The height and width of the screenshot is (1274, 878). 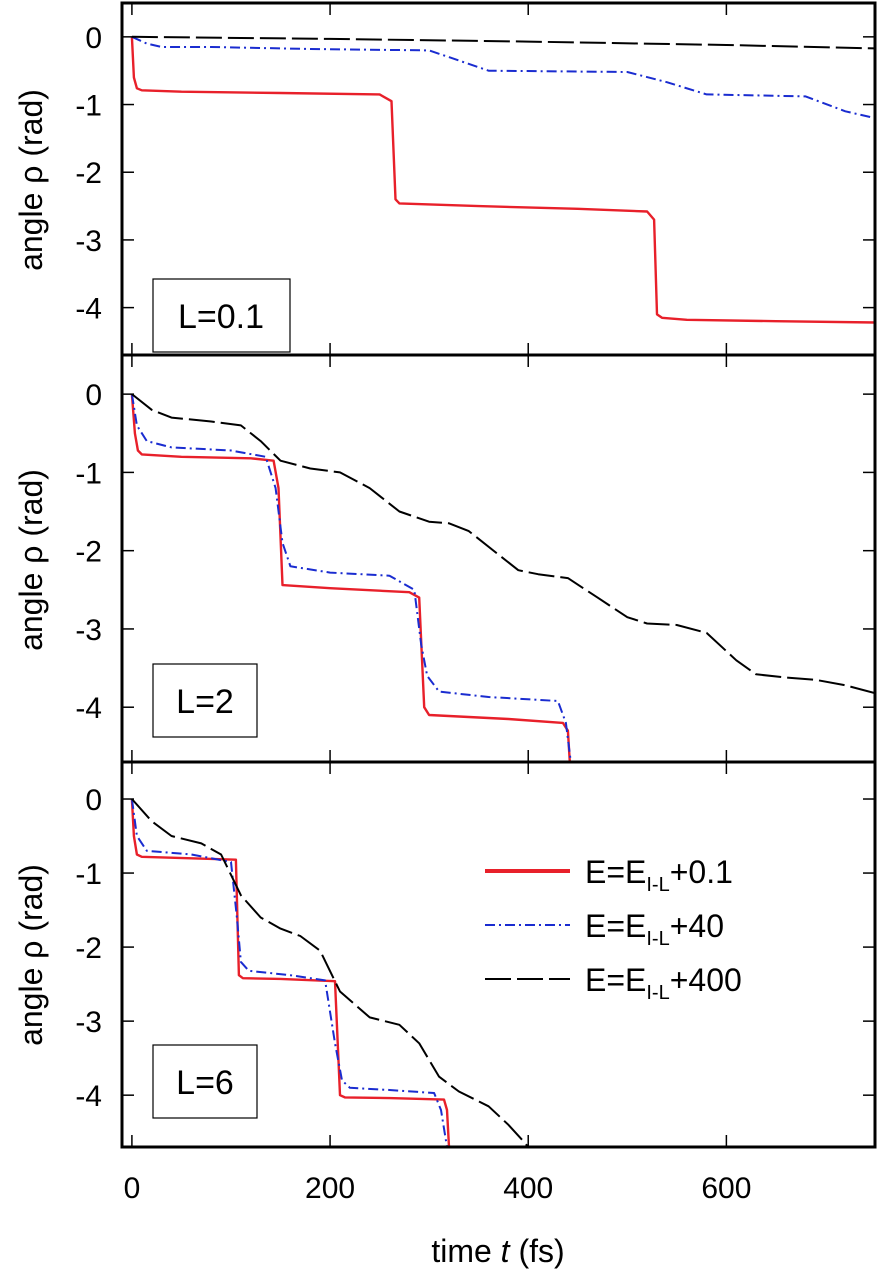 I want to click on panel-label-box-bottom: L=6, so click(x=205, y=1081).